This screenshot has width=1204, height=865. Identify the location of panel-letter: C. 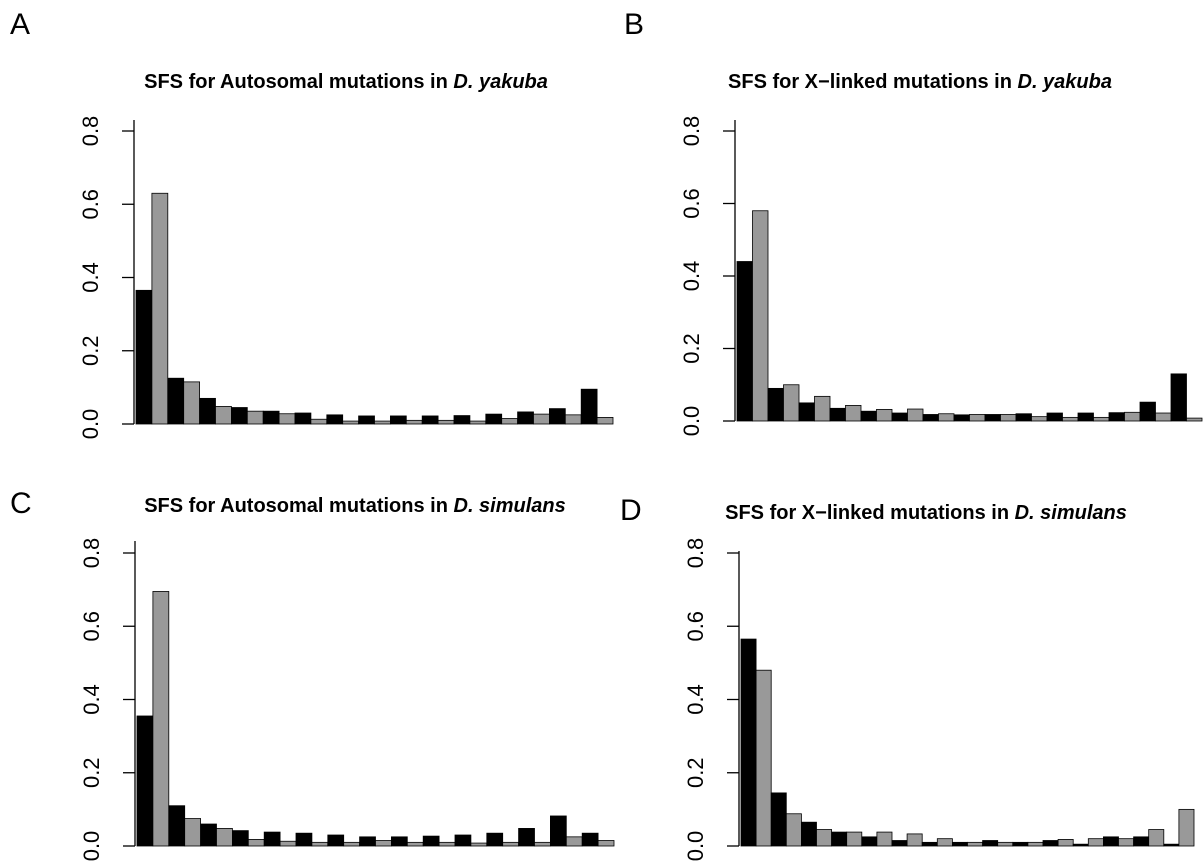
(21, 503).